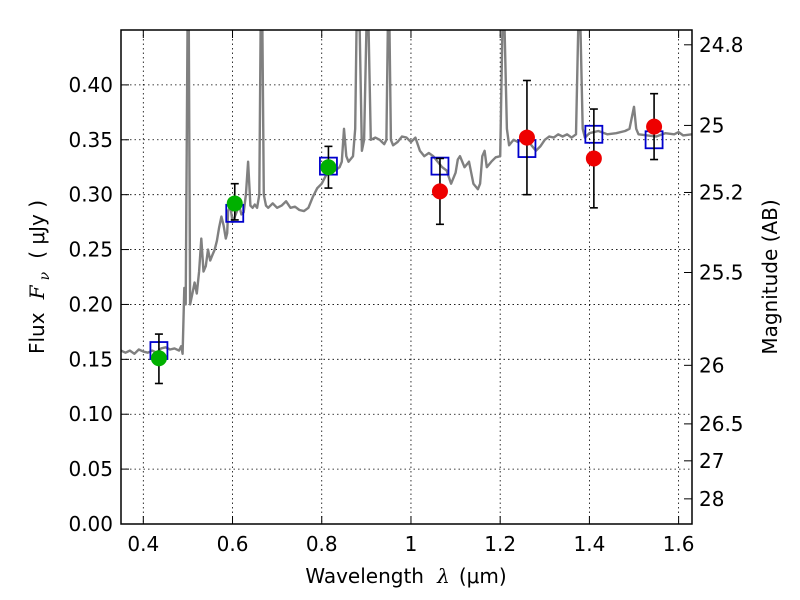 The image size is (800, 600). I want to click on x-tick-label: 1.4, so click(589, 544).